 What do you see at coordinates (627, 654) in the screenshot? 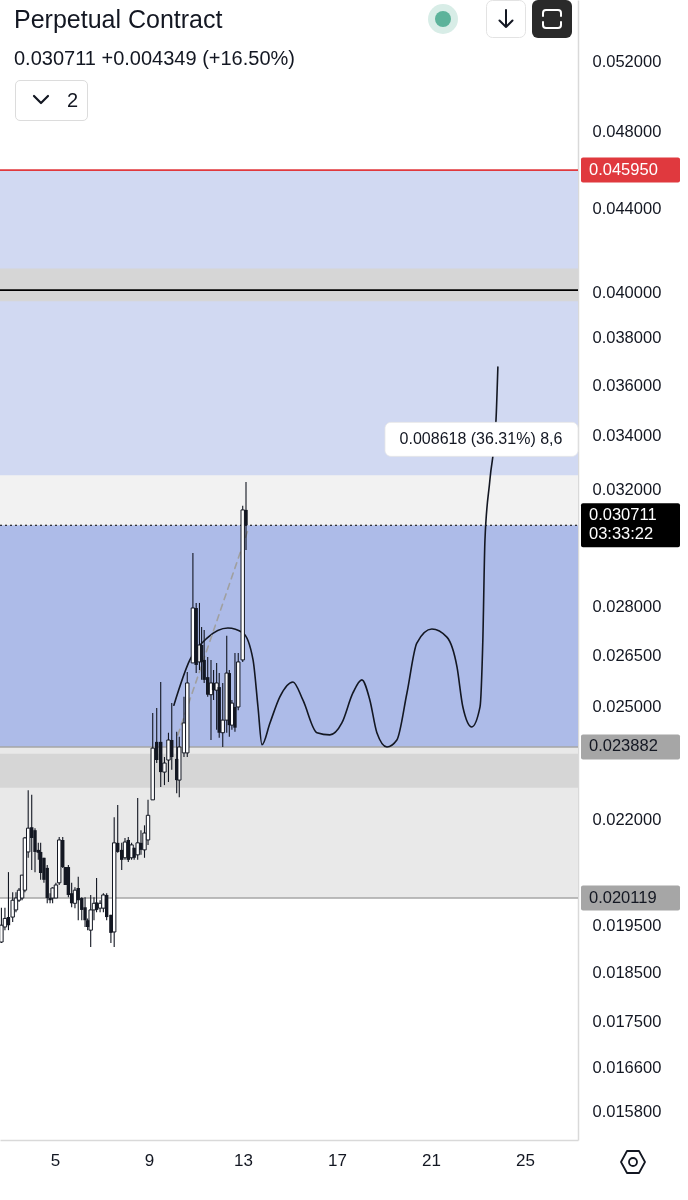
I see `y-tick-label: 0.026500` at bounding box center [627, 654].